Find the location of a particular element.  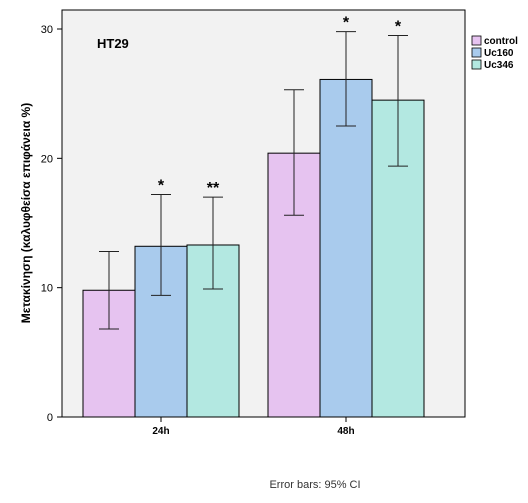

legend-swatch-uc160 is located at coordinates (476, 52).